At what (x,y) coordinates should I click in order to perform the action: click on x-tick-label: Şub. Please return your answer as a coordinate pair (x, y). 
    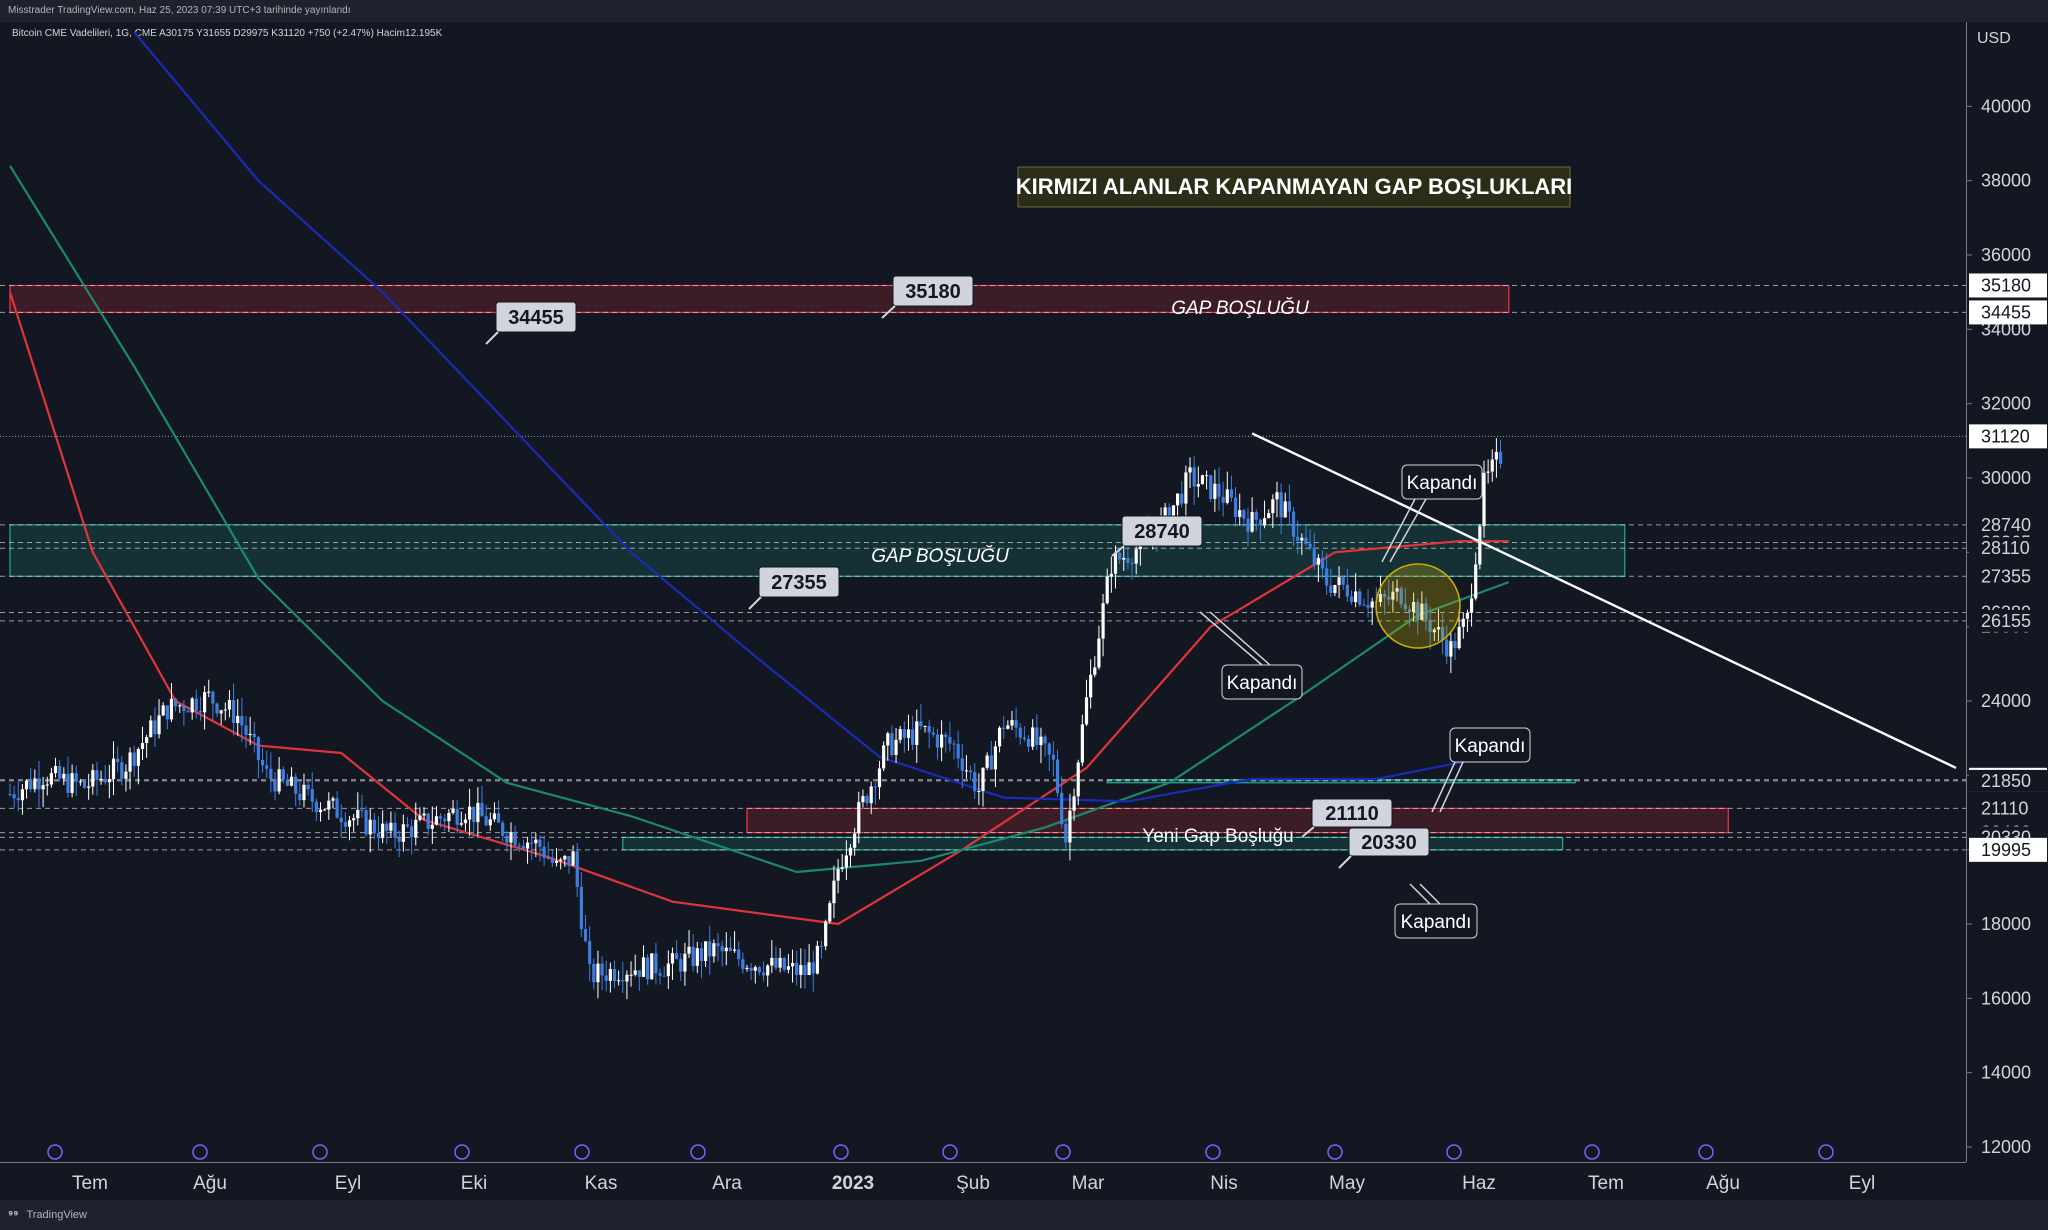
    Looking at the image, I should click on (973, 1183).